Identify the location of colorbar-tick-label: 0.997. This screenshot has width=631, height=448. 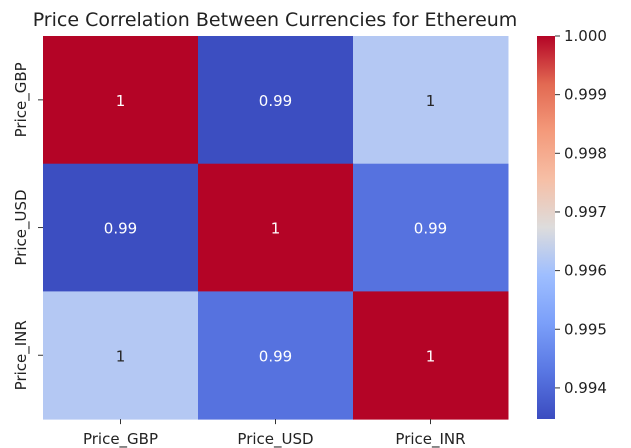
(585, 212).